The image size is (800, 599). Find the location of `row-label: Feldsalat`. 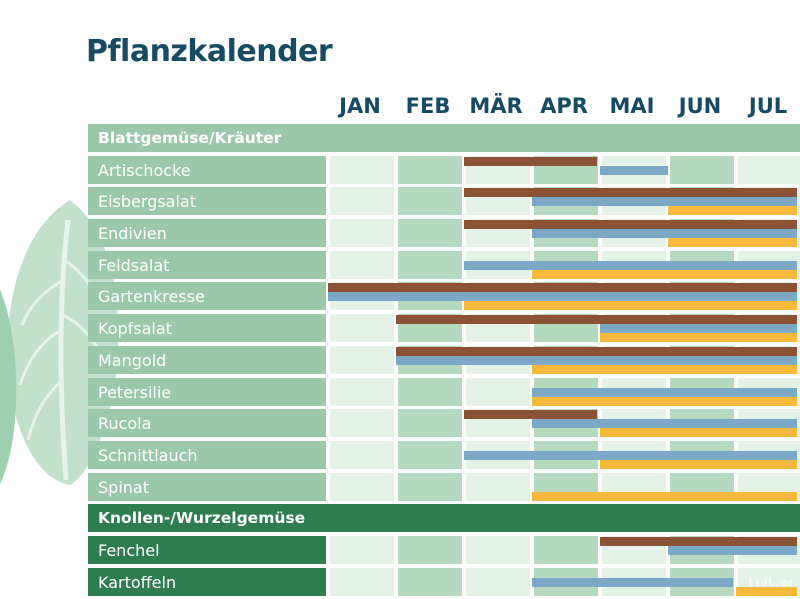

row-label: Feldsalat is located at coordinates (207, 265).